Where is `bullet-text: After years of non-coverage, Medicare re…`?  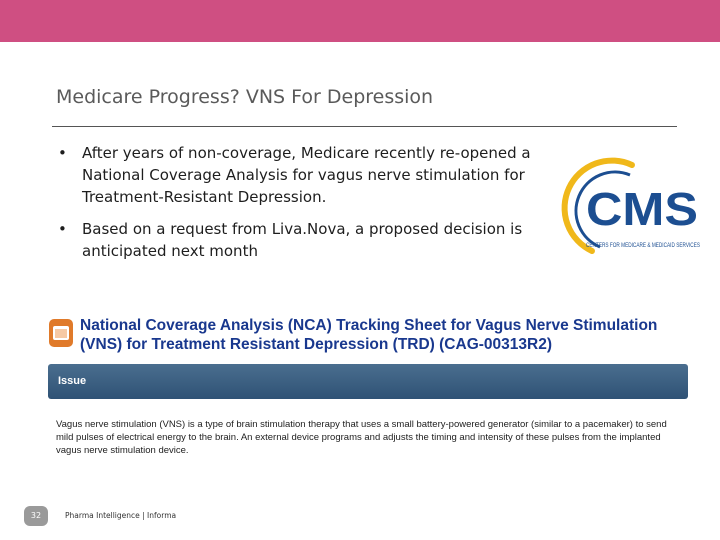 bullet-text: After years of non-coverage, Medicare re… is located at coordinates (306, 175).